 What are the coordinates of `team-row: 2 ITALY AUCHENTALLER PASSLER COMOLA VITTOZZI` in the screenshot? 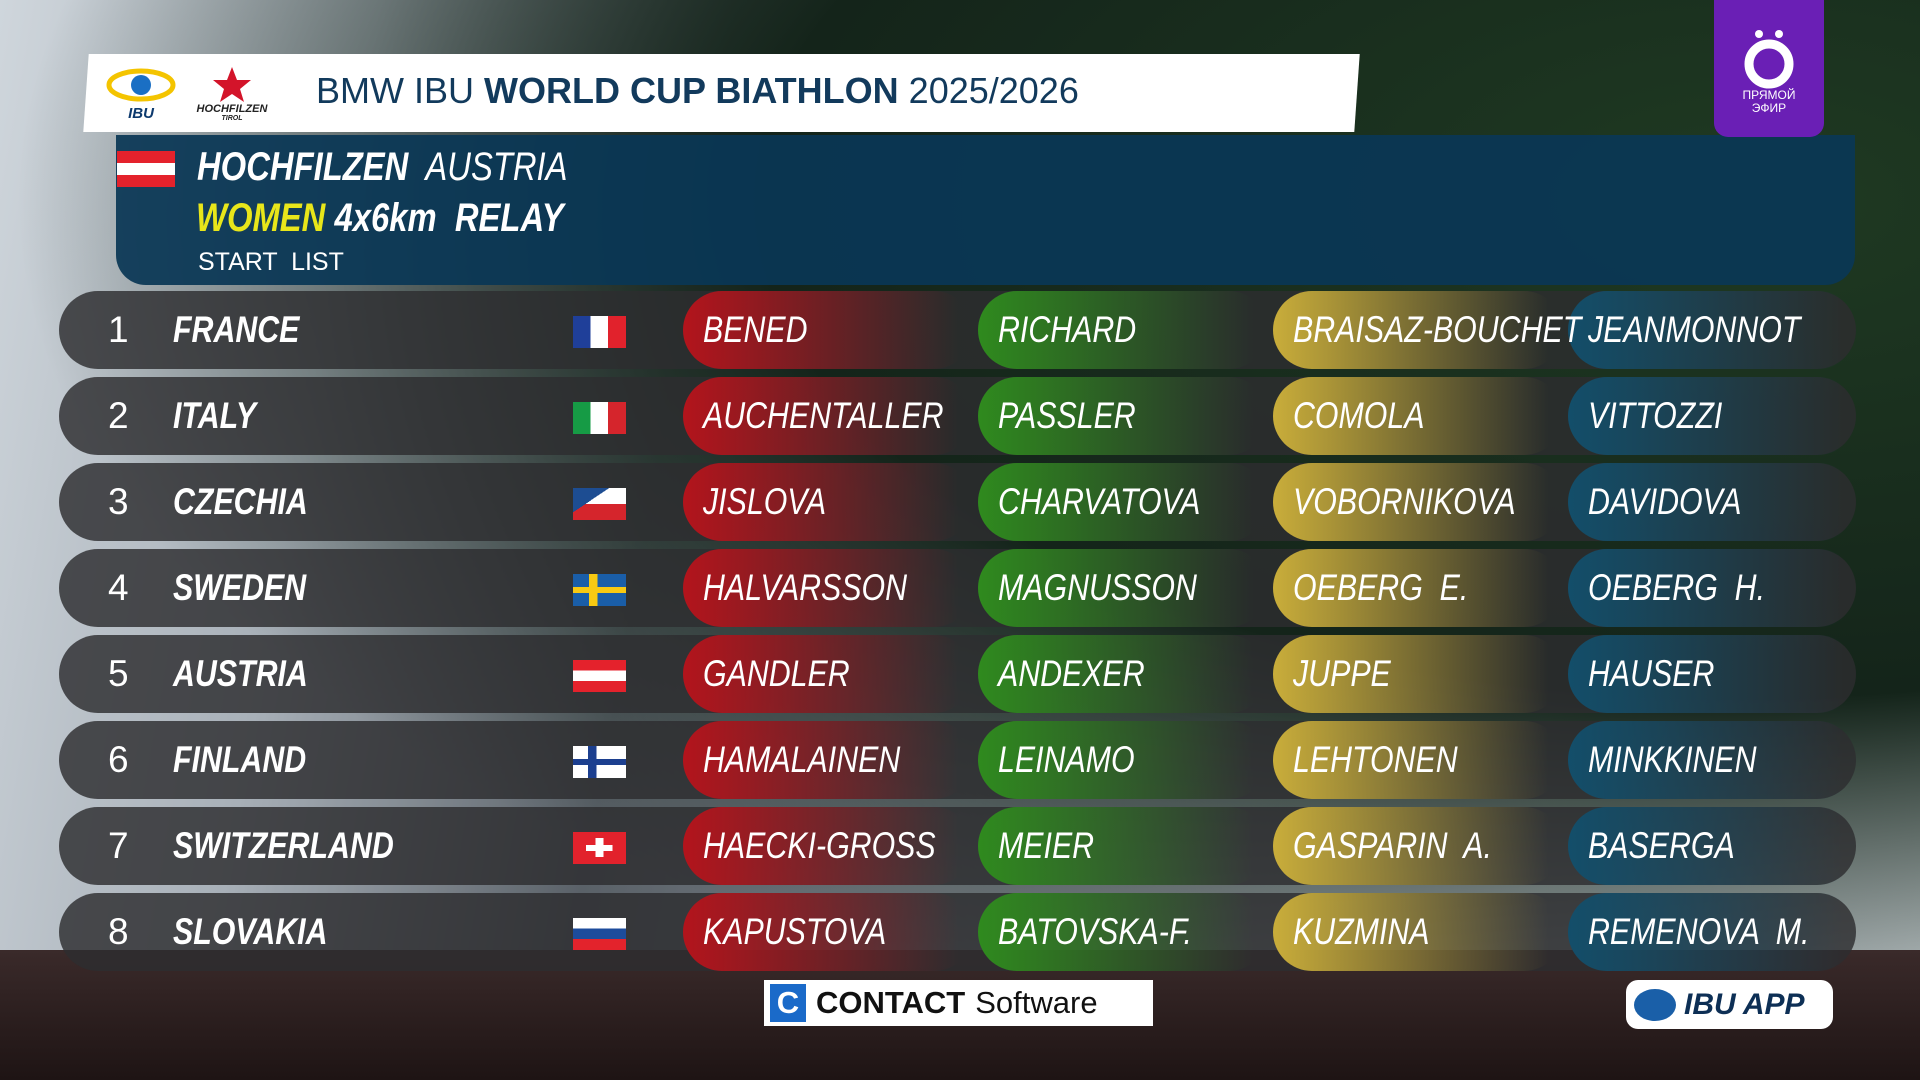 It's located at (958, 416).